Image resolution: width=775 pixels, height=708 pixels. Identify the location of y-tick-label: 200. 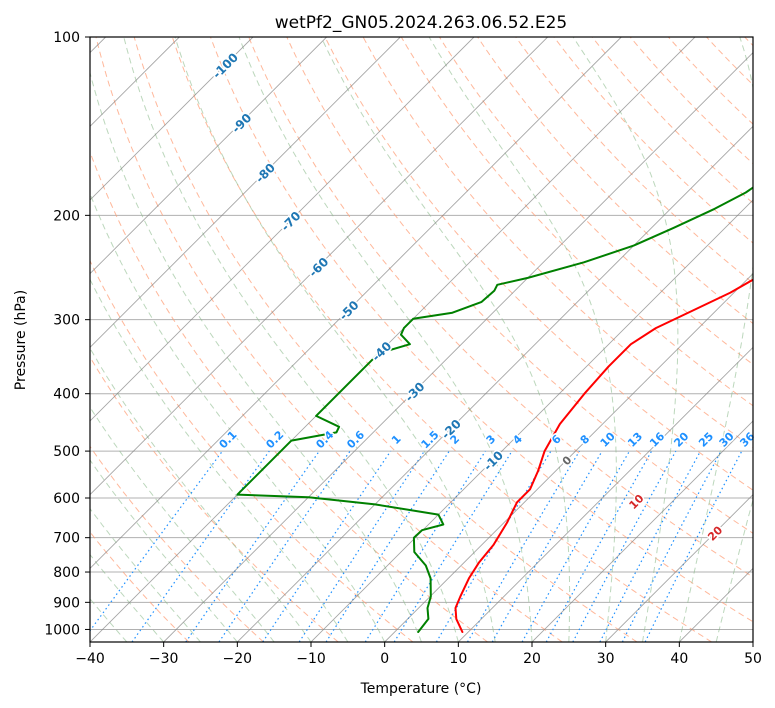
(66, 216).